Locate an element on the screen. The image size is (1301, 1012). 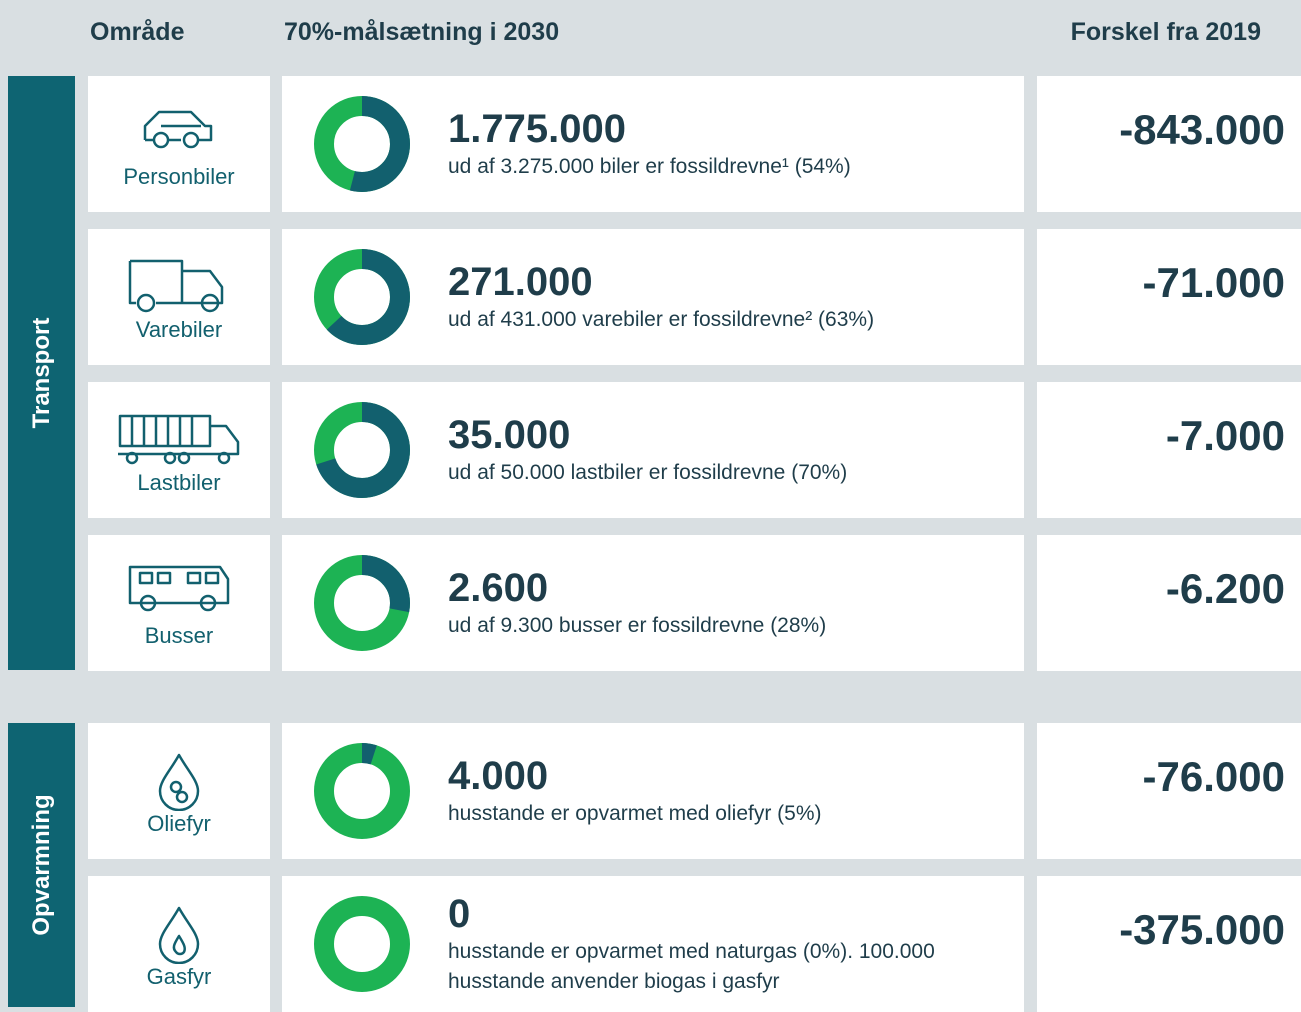
header-diff: Forskel fra 2019 is located at coordinates (1165, 32).